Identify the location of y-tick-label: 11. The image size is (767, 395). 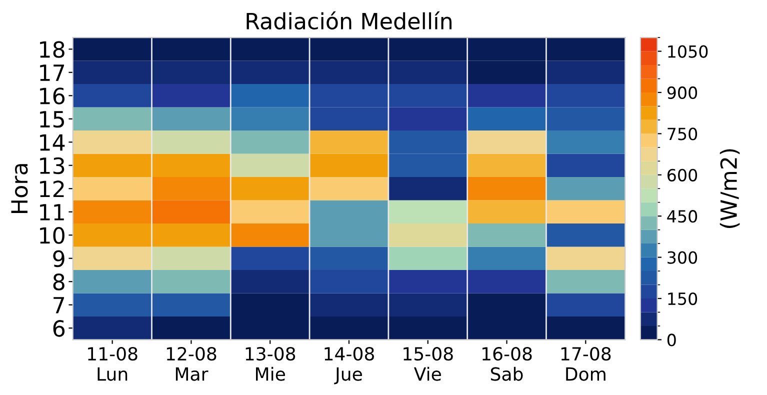
(52, 212).